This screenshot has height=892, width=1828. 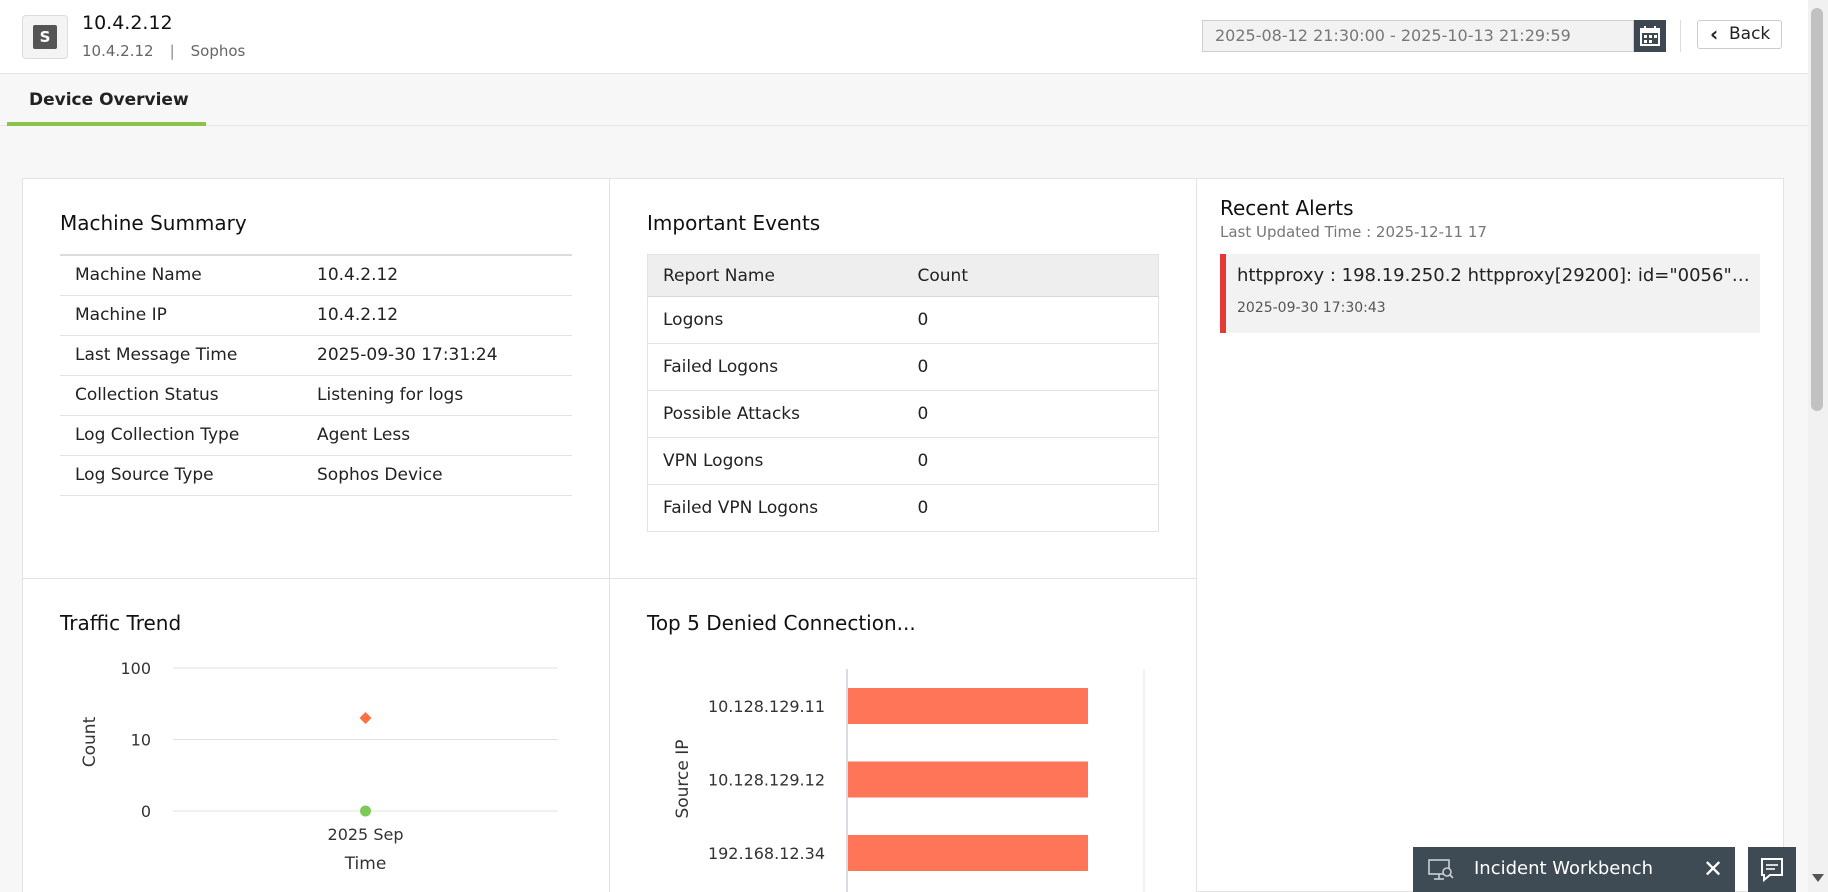 I want to click on traffic-trend-title: Traffic Trend, so click(x=121, y=623).